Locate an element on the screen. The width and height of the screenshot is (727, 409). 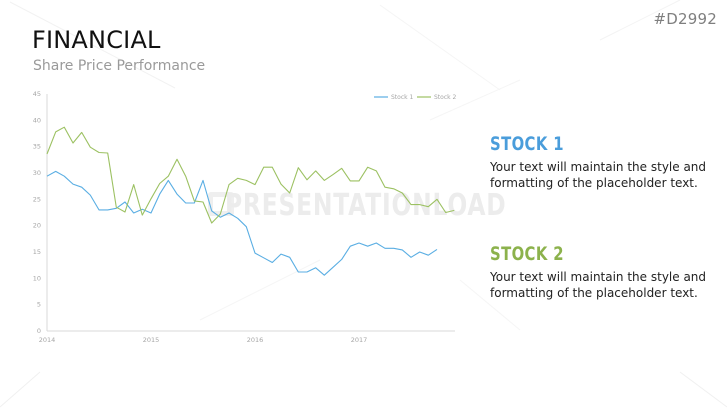
y-tick-label: 35 is located at coordinates (37, 147).